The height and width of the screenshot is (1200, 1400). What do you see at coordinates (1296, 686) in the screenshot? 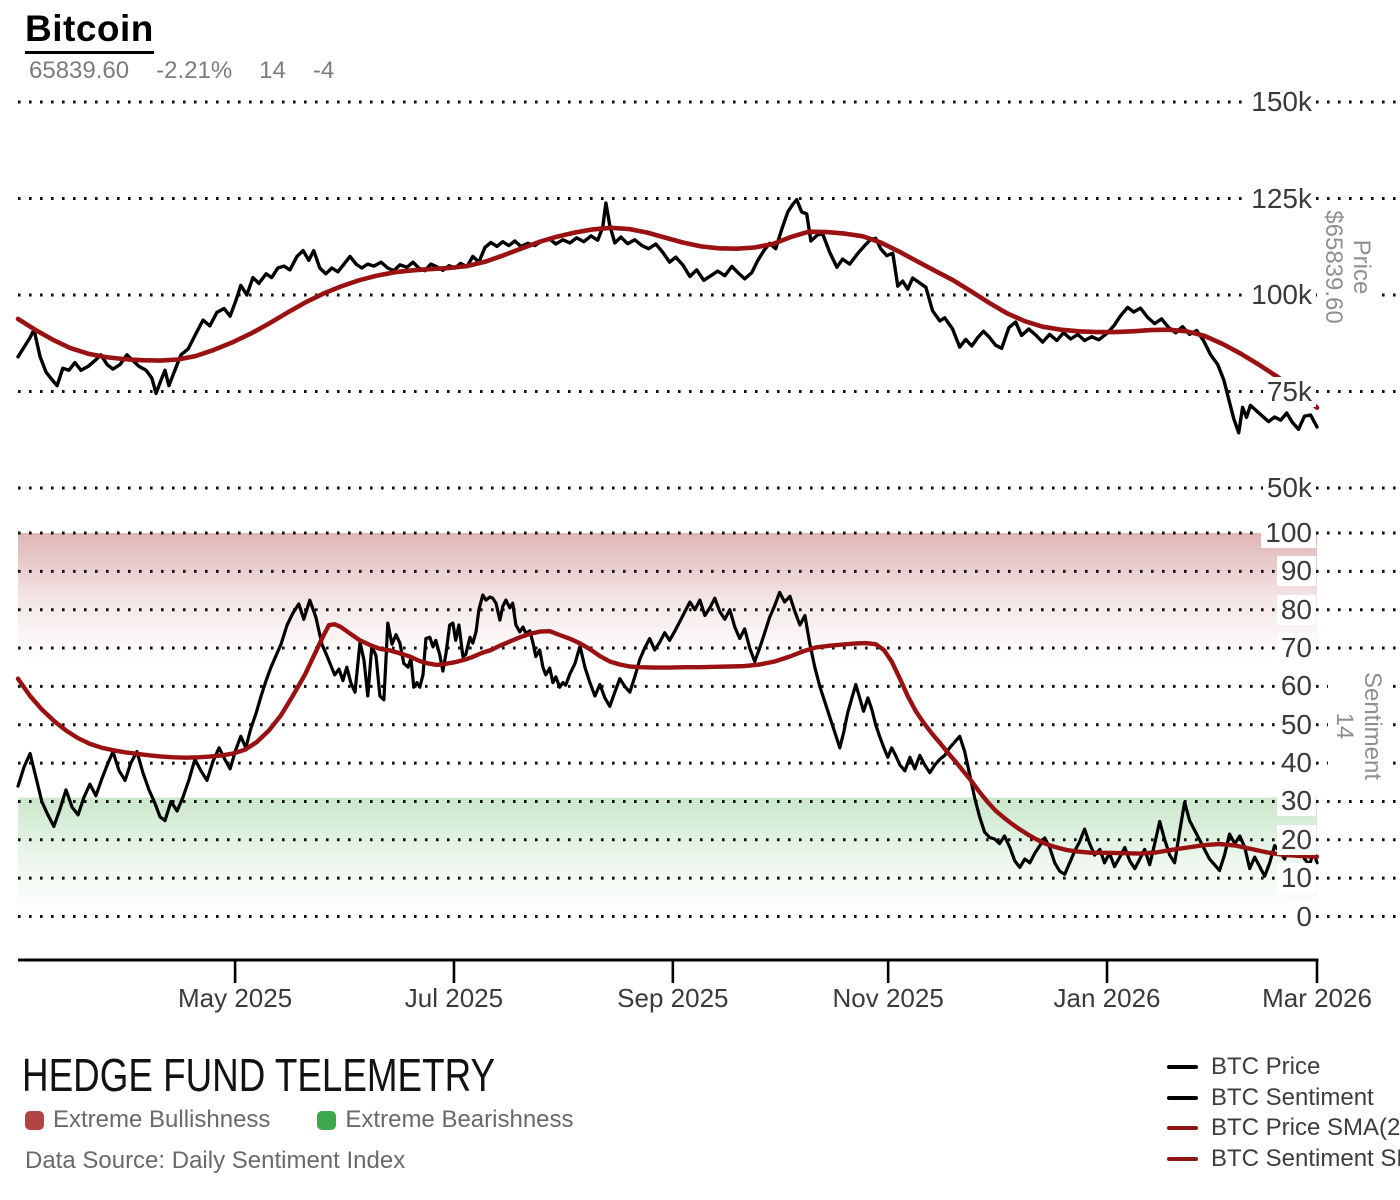
I see `sentiment-y-tick-label: 60` at bounding box center [1296, 686].